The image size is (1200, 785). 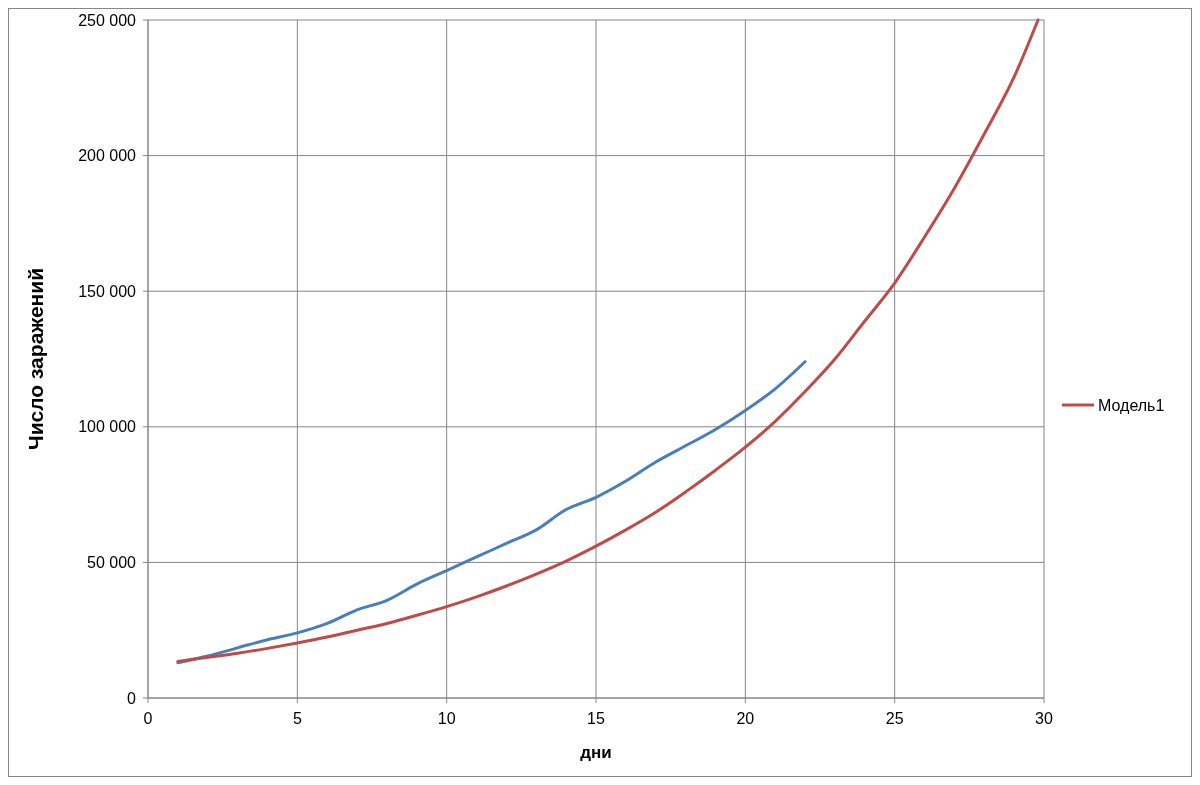 I want to click on y-axis-title: Число заражений, so click(x=35, y=359).